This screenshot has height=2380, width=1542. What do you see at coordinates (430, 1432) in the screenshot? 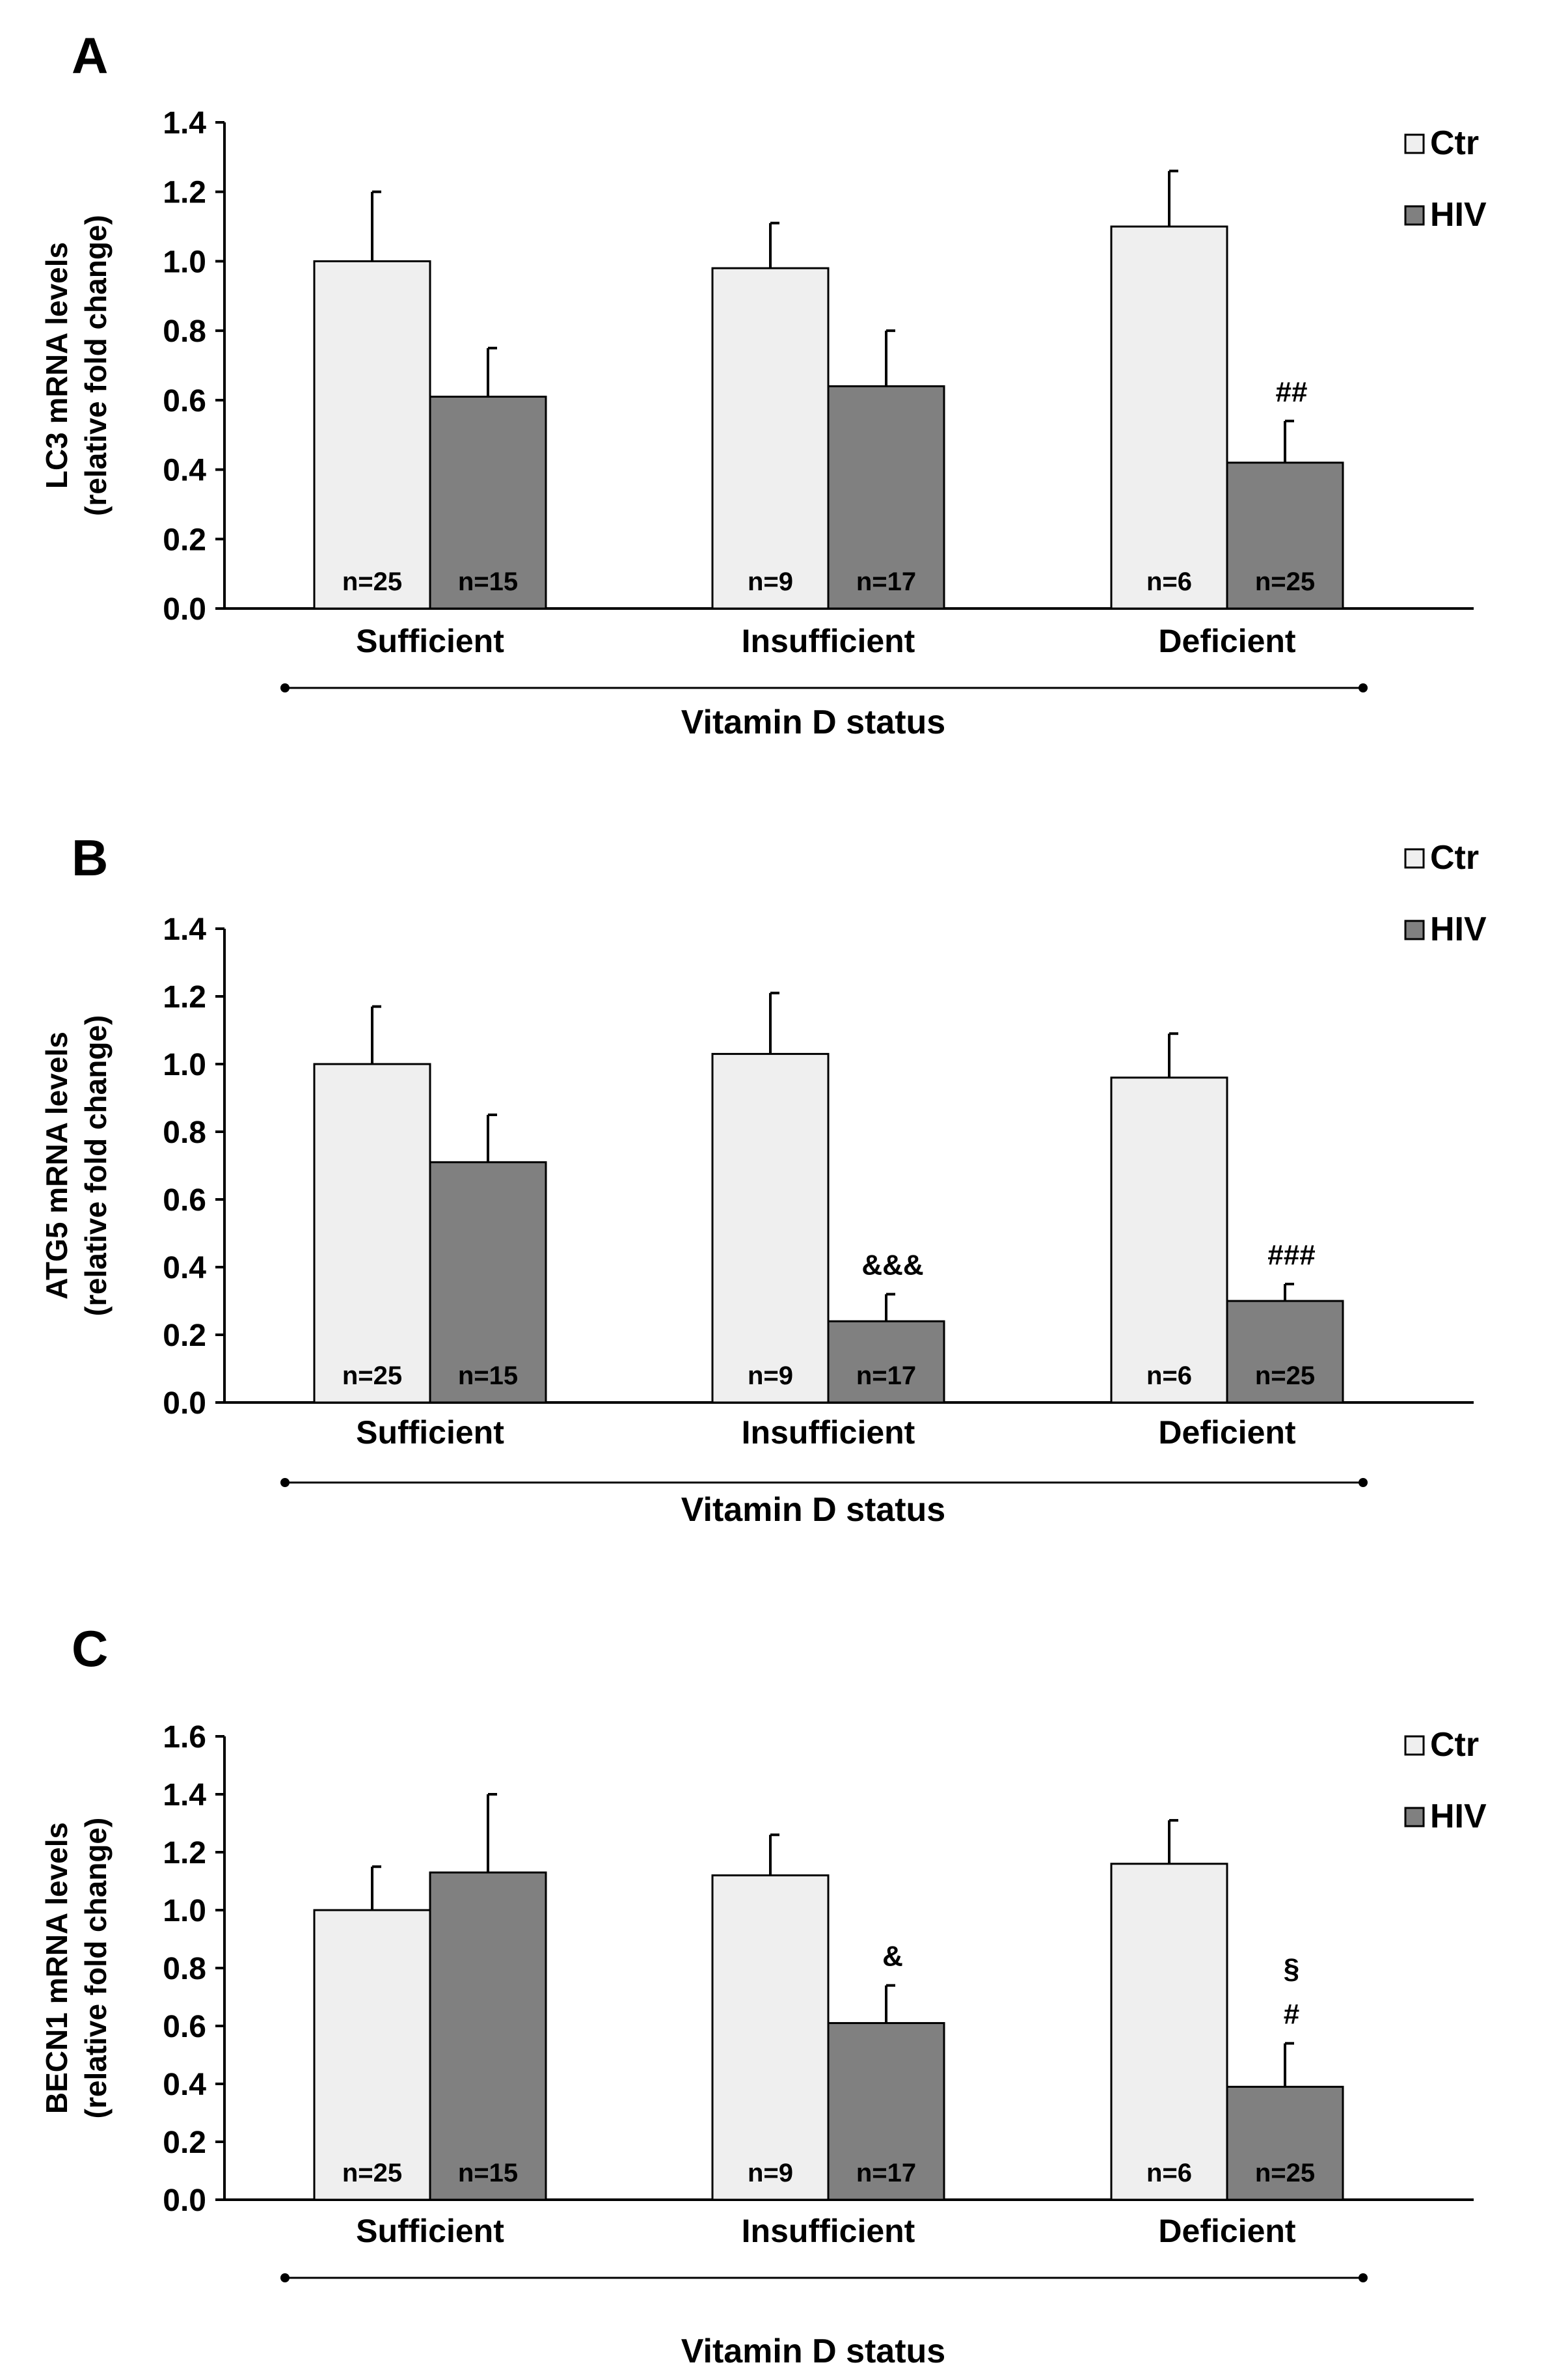
I see `category-label: Sufficient` at bounding box center [430, 1432].